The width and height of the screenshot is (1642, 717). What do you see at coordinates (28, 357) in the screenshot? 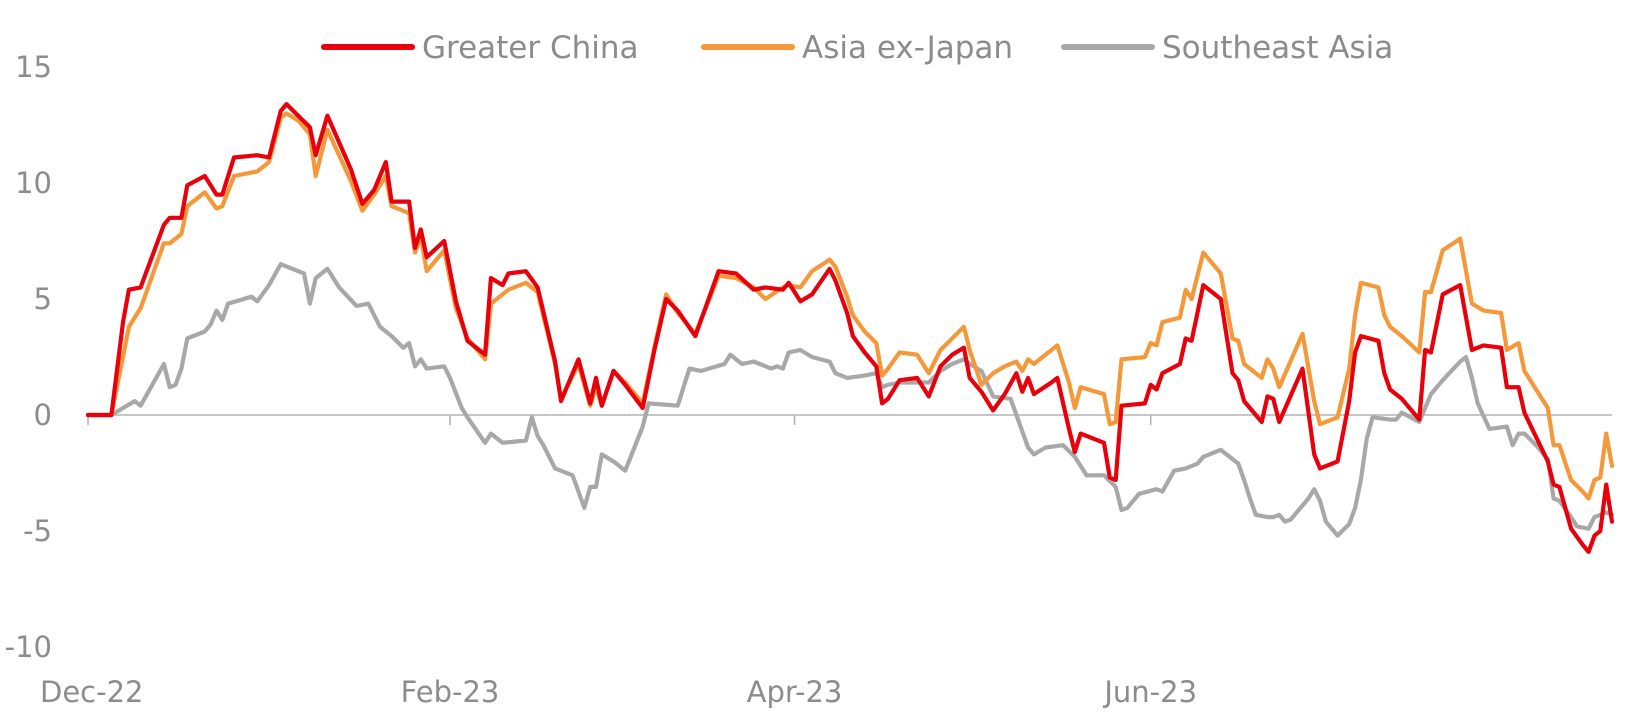
I see `y-axis: 15 10 5 0 -5 -10` at bounding box center [28, 357].